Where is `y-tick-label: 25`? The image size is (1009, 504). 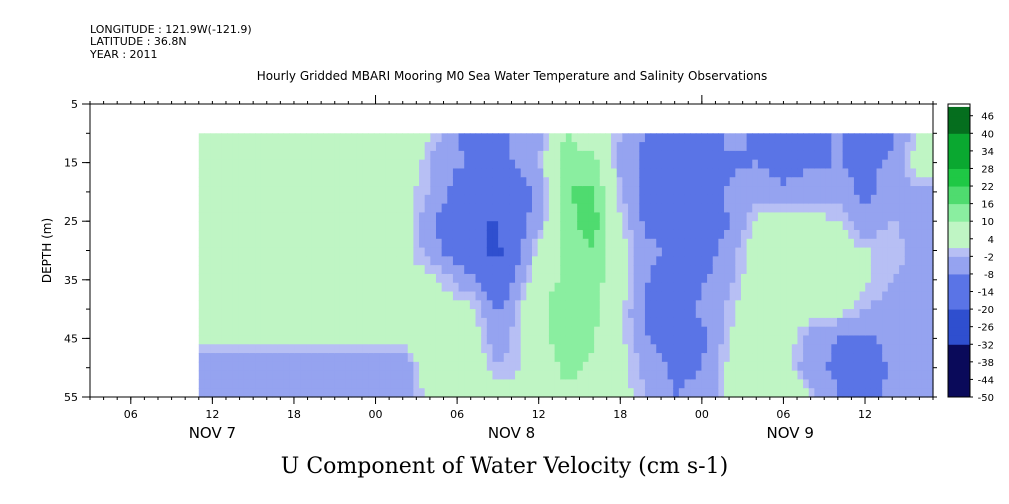
y-tick-label: 25 is located at coordinates (71, 221).